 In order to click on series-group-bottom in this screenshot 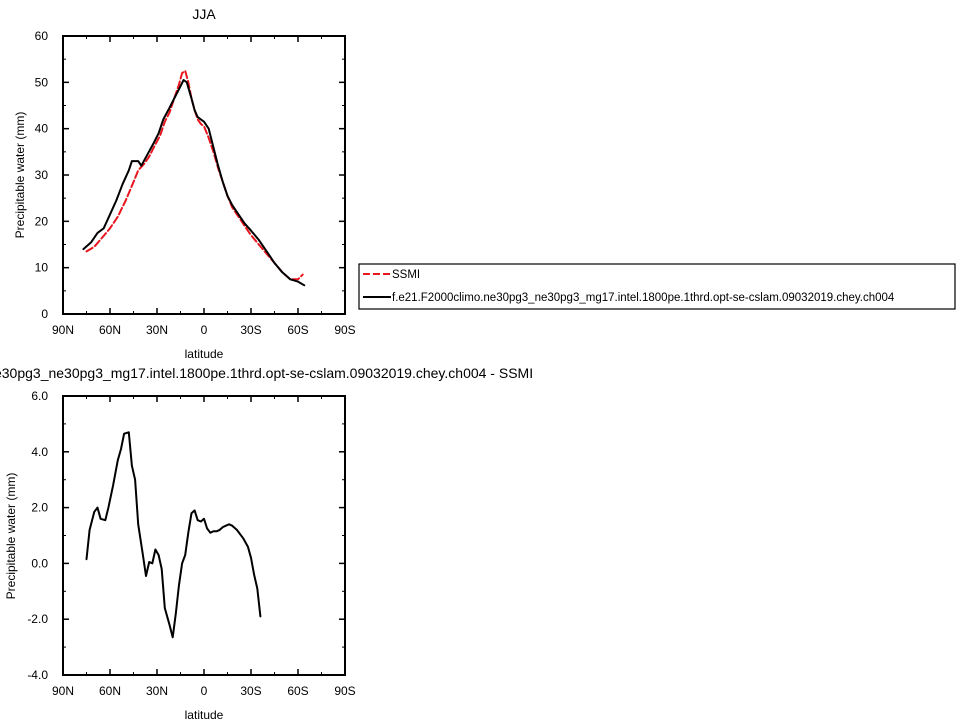, I will do `click(173, 535)`.